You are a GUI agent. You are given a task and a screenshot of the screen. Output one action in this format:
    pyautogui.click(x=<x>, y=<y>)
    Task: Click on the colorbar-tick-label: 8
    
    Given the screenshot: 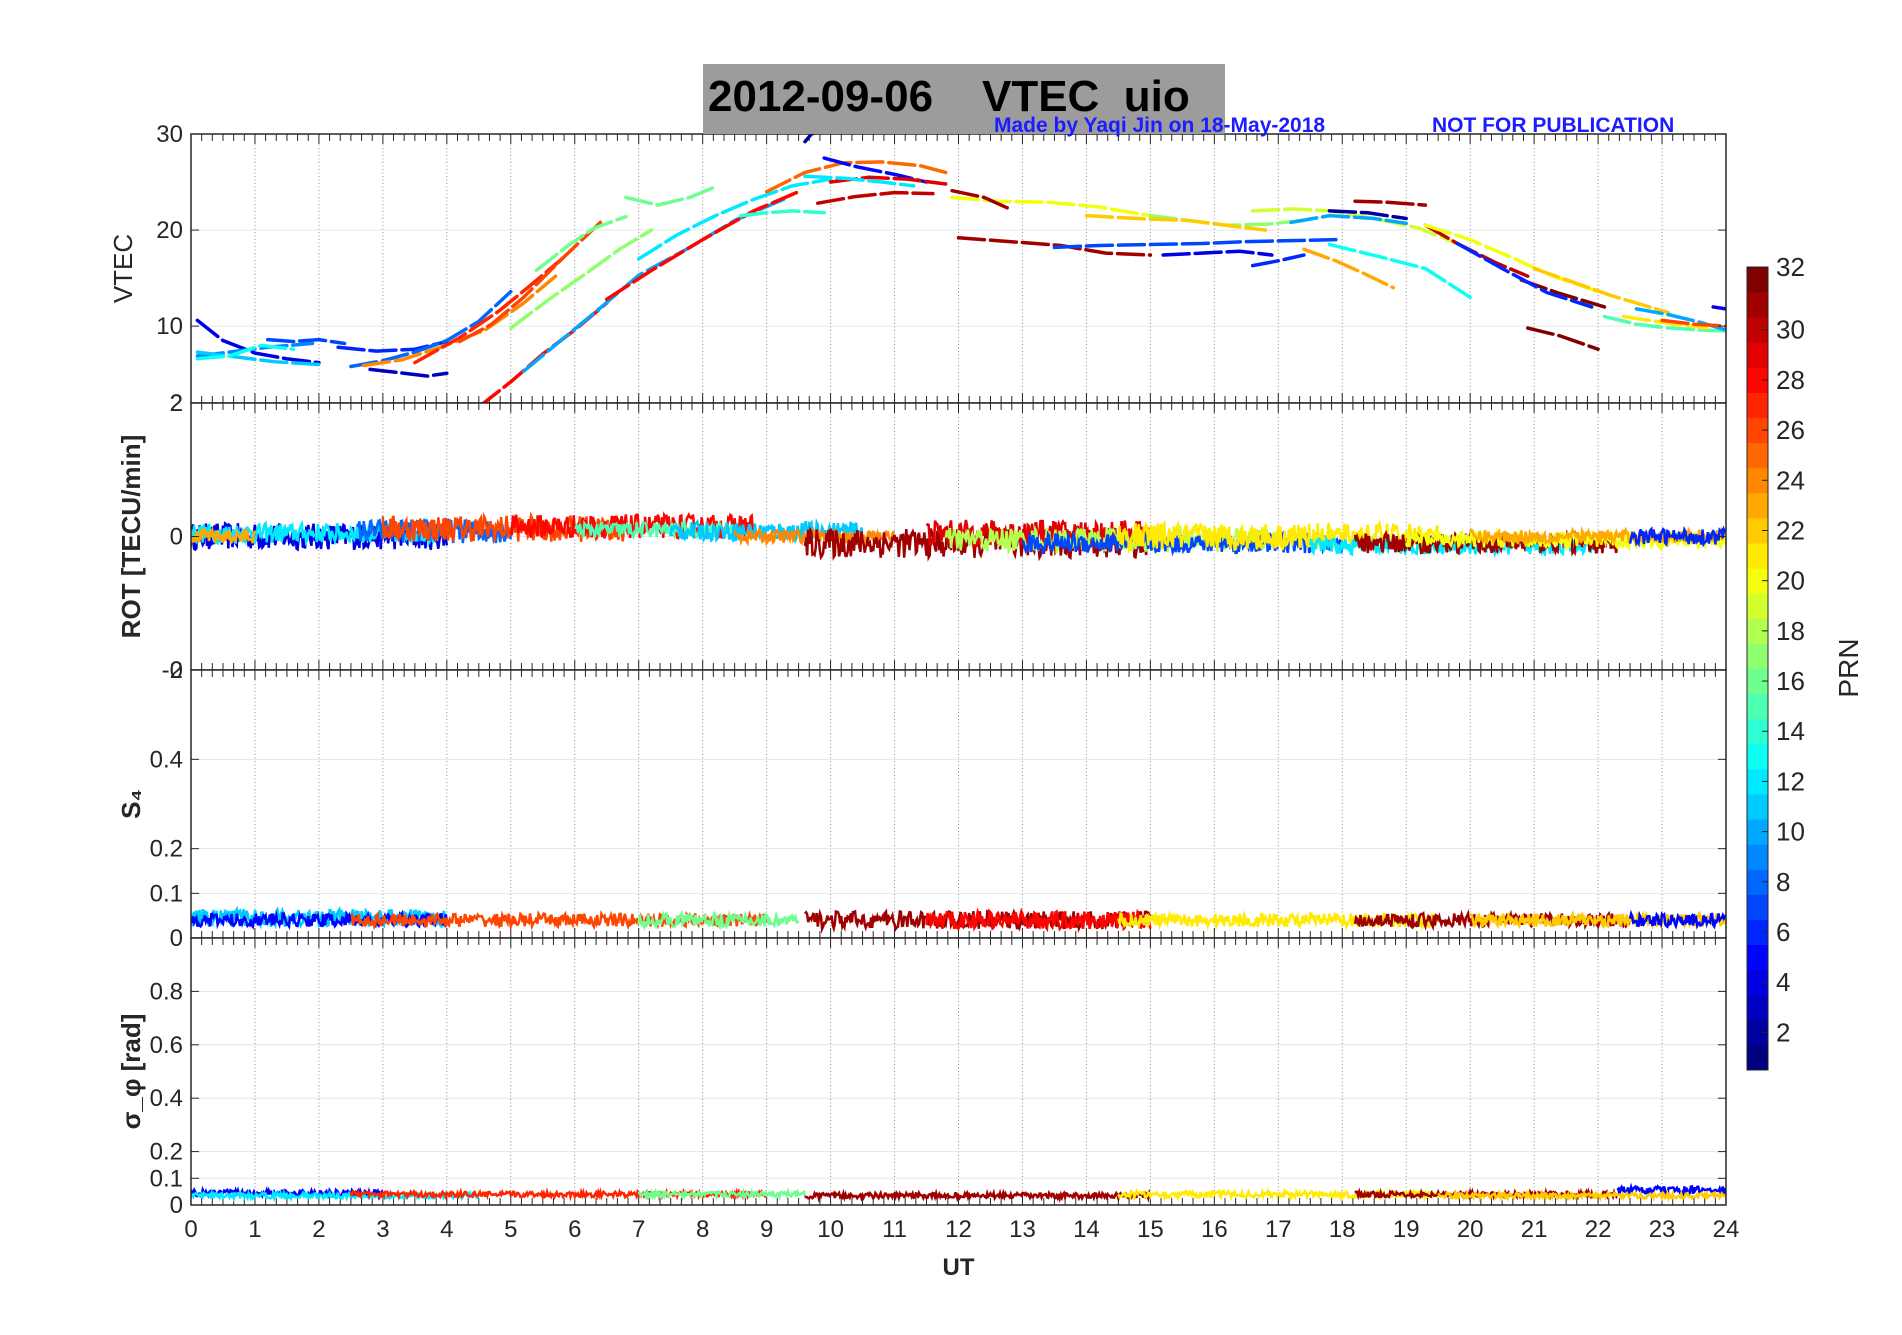 What is the action you would take?
    pyautogui.click(x=1783, y=882)
    